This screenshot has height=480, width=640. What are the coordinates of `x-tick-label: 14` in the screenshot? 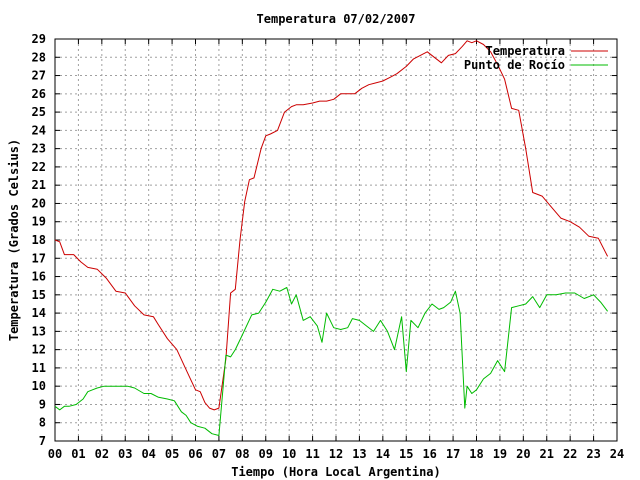 It's located at (383, 454).